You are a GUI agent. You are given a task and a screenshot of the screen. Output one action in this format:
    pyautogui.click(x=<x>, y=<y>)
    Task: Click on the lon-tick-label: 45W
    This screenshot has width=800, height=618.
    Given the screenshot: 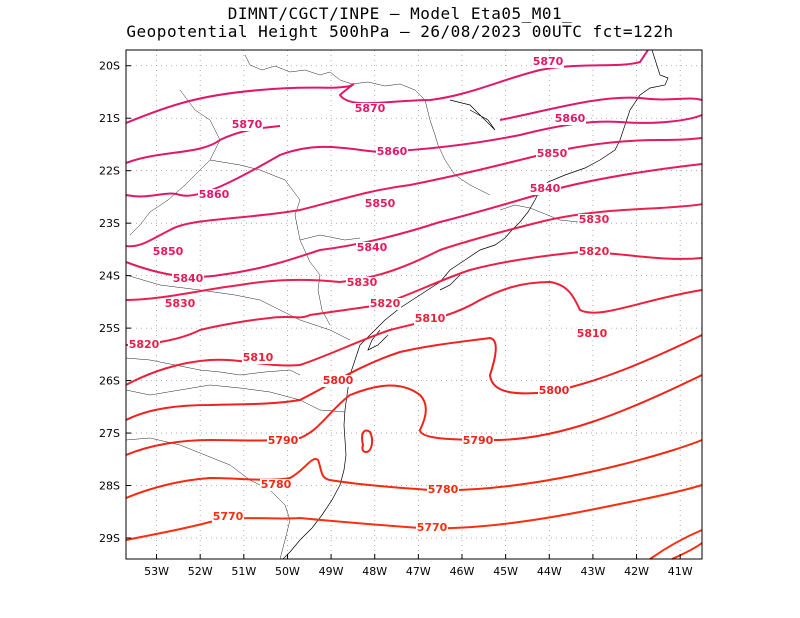 What is the action you would take?
    pyautogui.click(x=505, y=571)
    